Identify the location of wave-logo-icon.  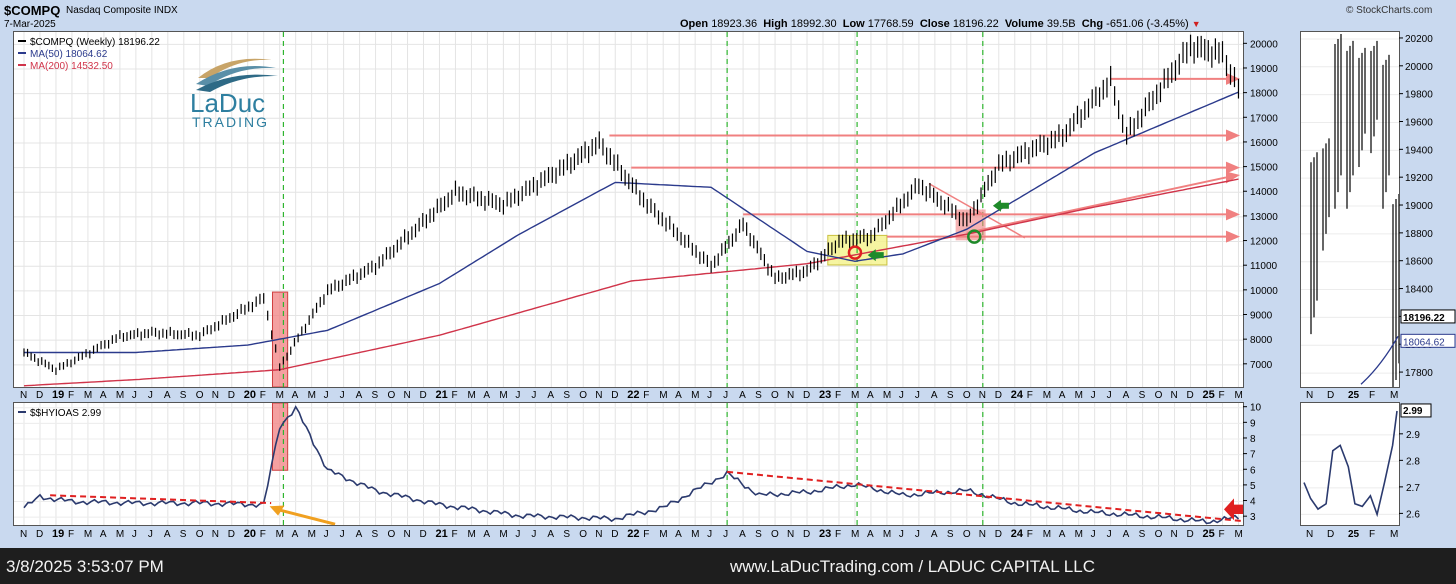
(237, 75).